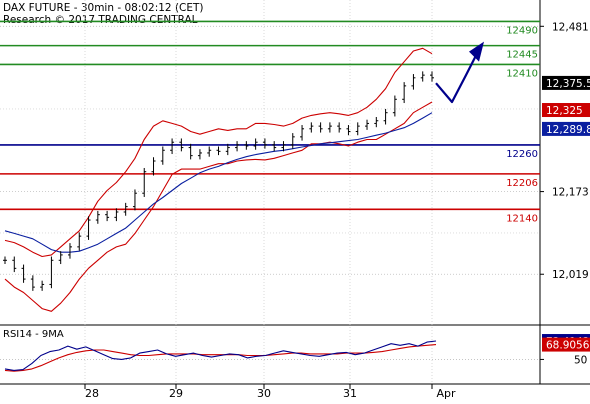 The width and height of the screenshot is (590, 404). Describe the element at coordinates (570, 275) in the screenshot. I see `y-tick-label: 12,019` at that location.